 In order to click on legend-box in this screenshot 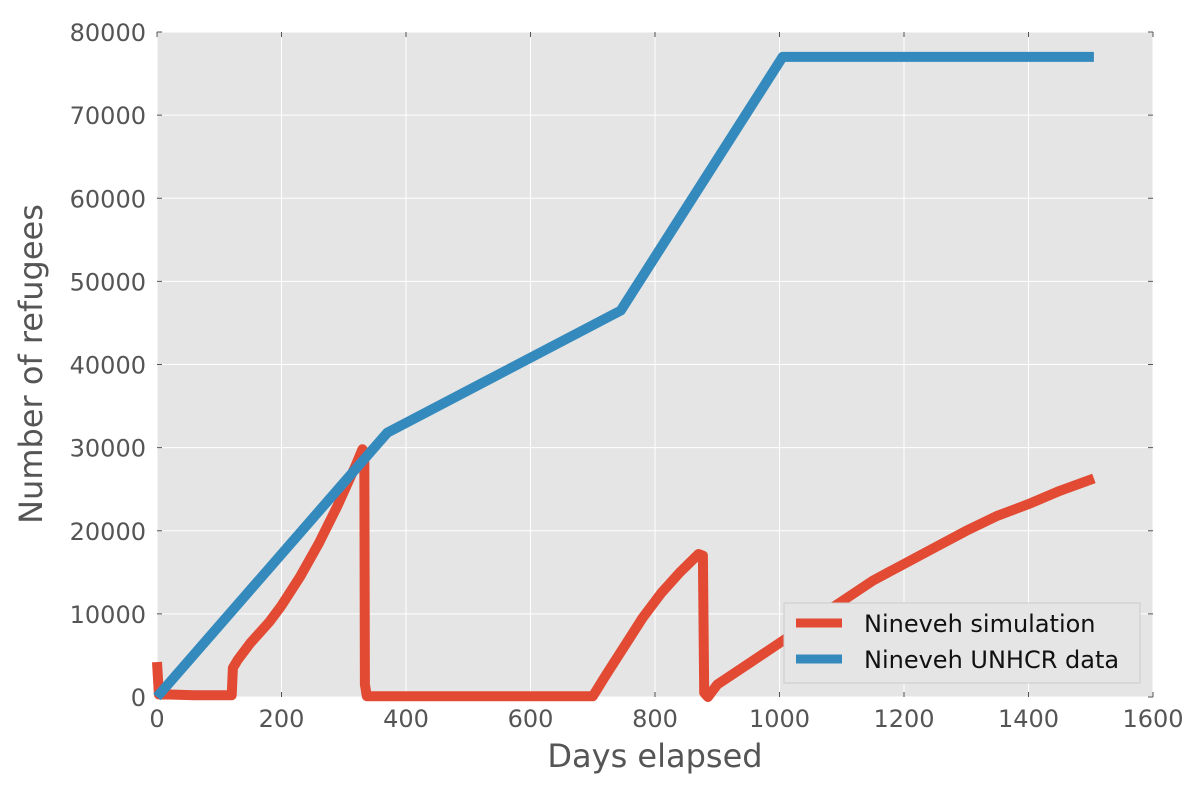, I will do `click(962, 643)`.